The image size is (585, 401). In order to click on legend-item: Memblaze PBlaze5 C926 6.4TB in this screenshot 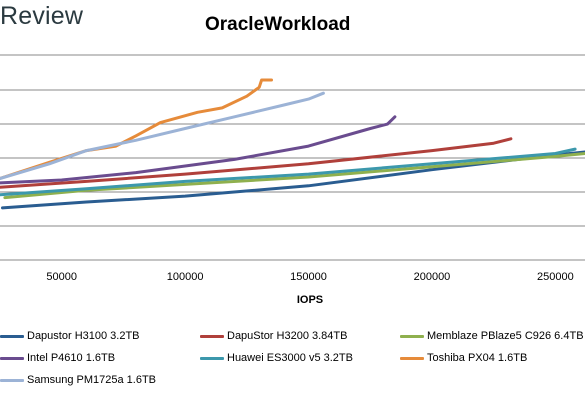, I will do `click(492, 336)`.